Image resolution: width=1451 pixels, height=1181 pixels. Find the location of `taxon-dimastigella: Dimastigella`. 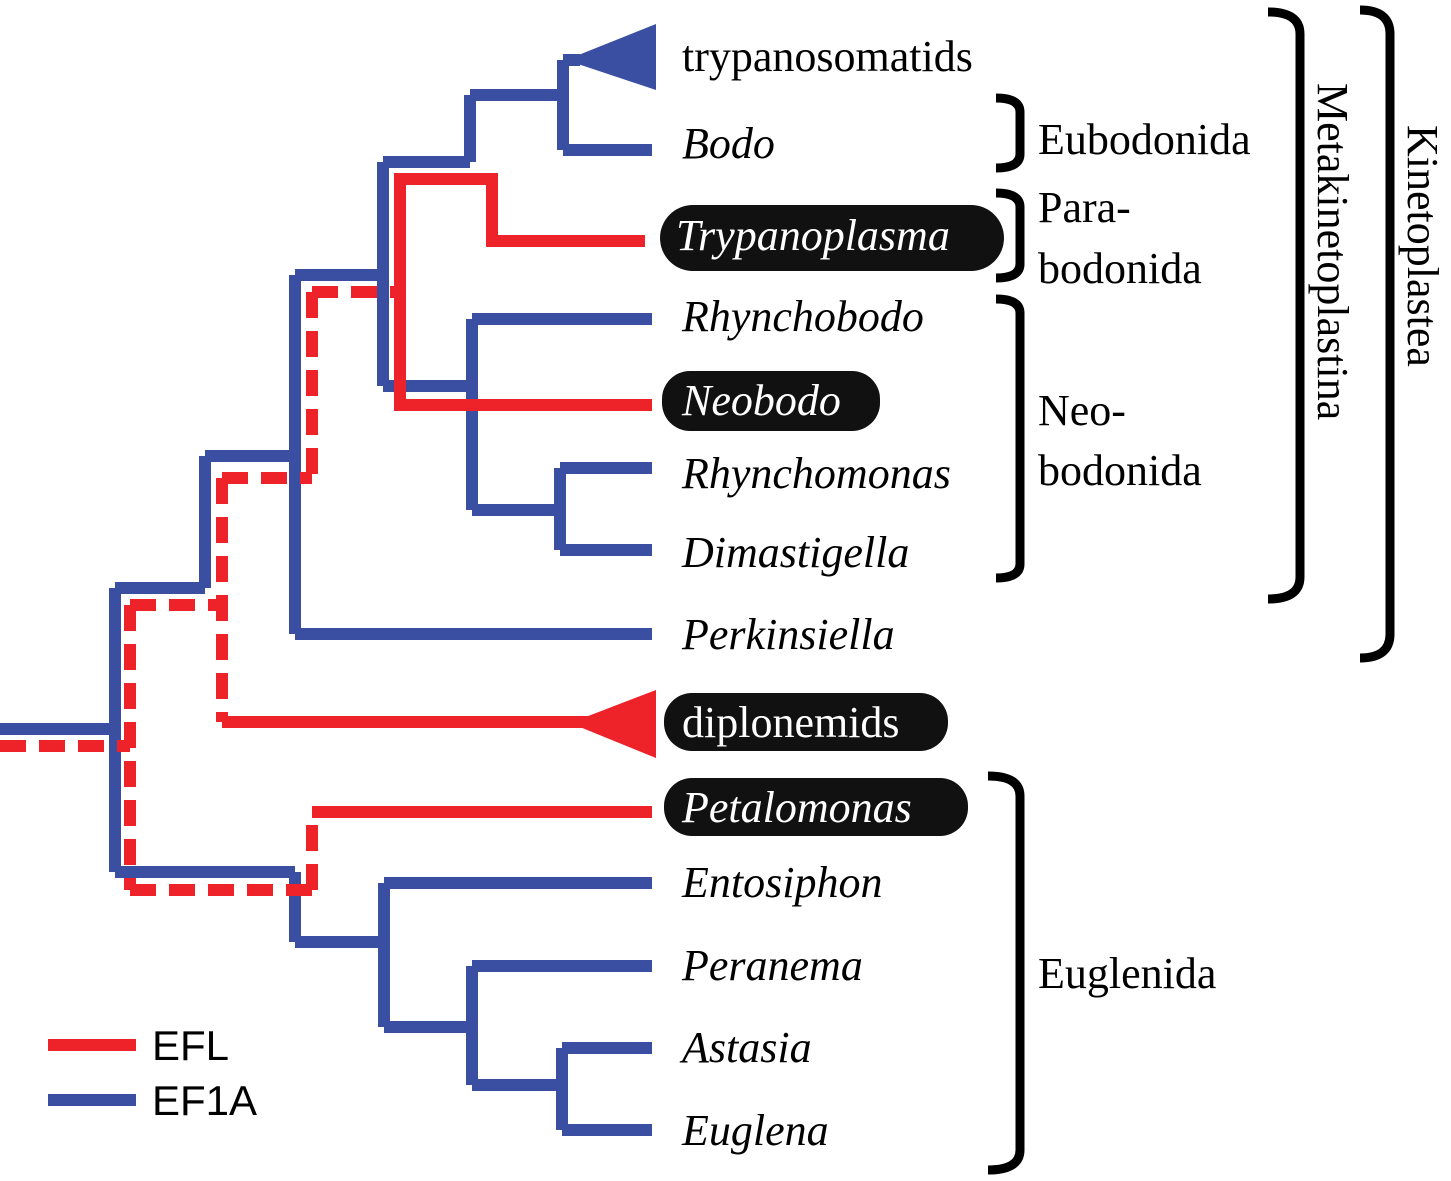

taxon-dimastigella: Dimastigella is located at coordinates (795, 552).